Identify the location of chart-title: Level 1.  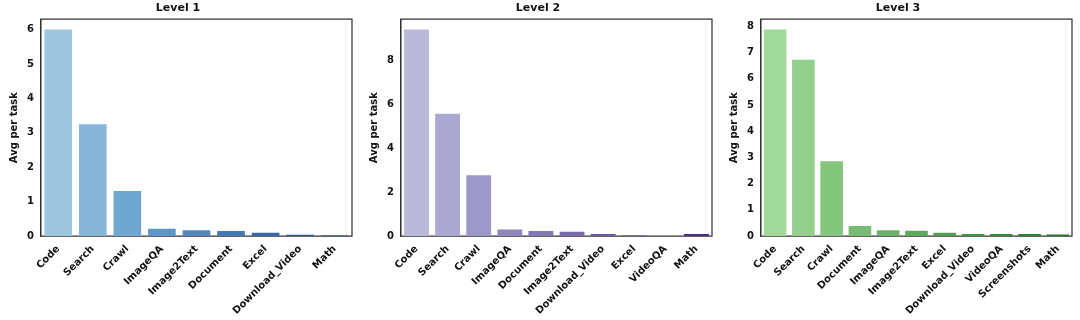
(178, 8).